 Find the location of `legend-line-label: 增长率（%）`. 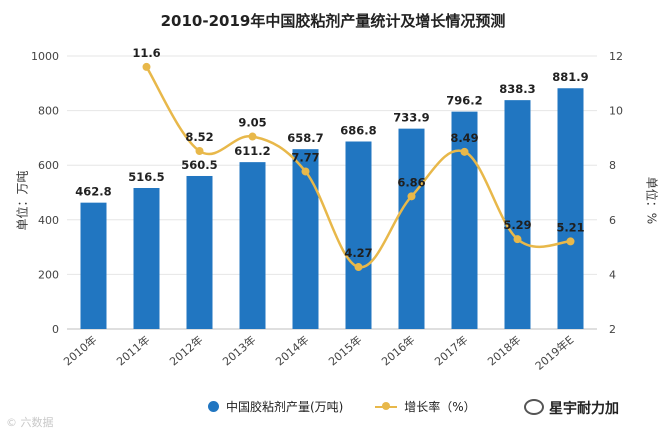

legend-line-label: 增长率（%） is located at coordinates (440, 407).